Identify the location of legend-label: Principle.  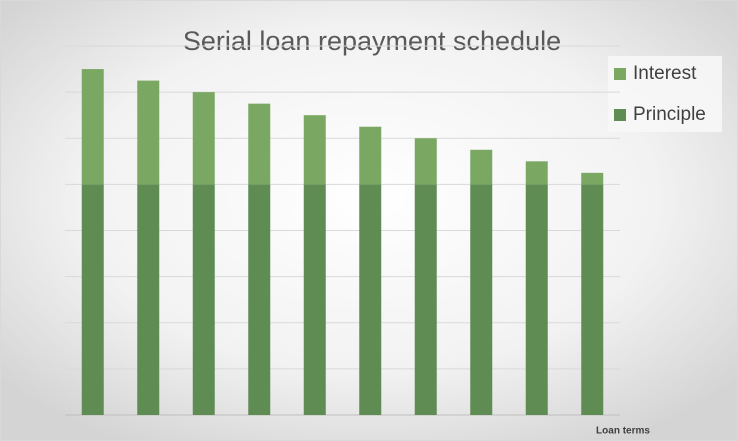
(669, 114).